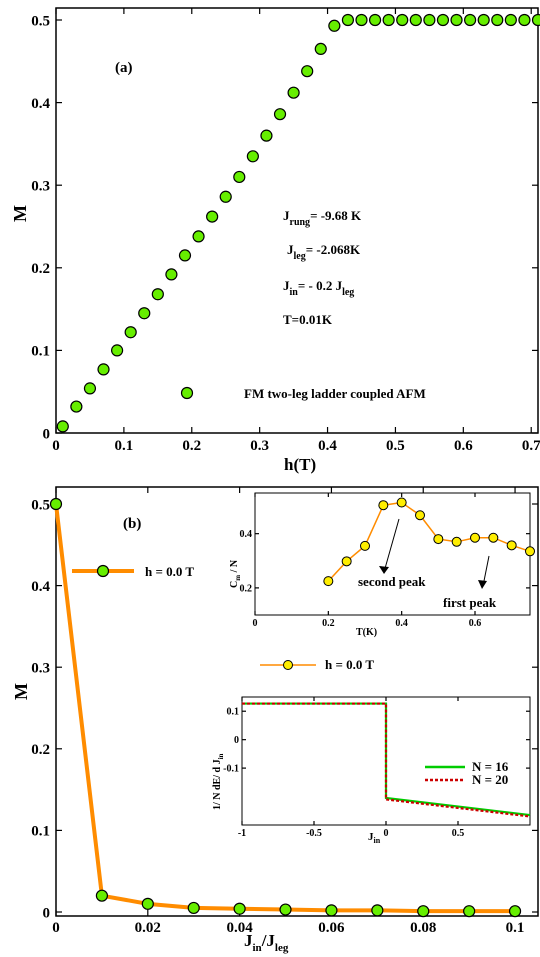 Image resolution: width=540 pixels, height=957 pixels. Describe the element at coordinates (56, 928) in the screenshot. I see `panel-b-xtick-label: 0` at that location.